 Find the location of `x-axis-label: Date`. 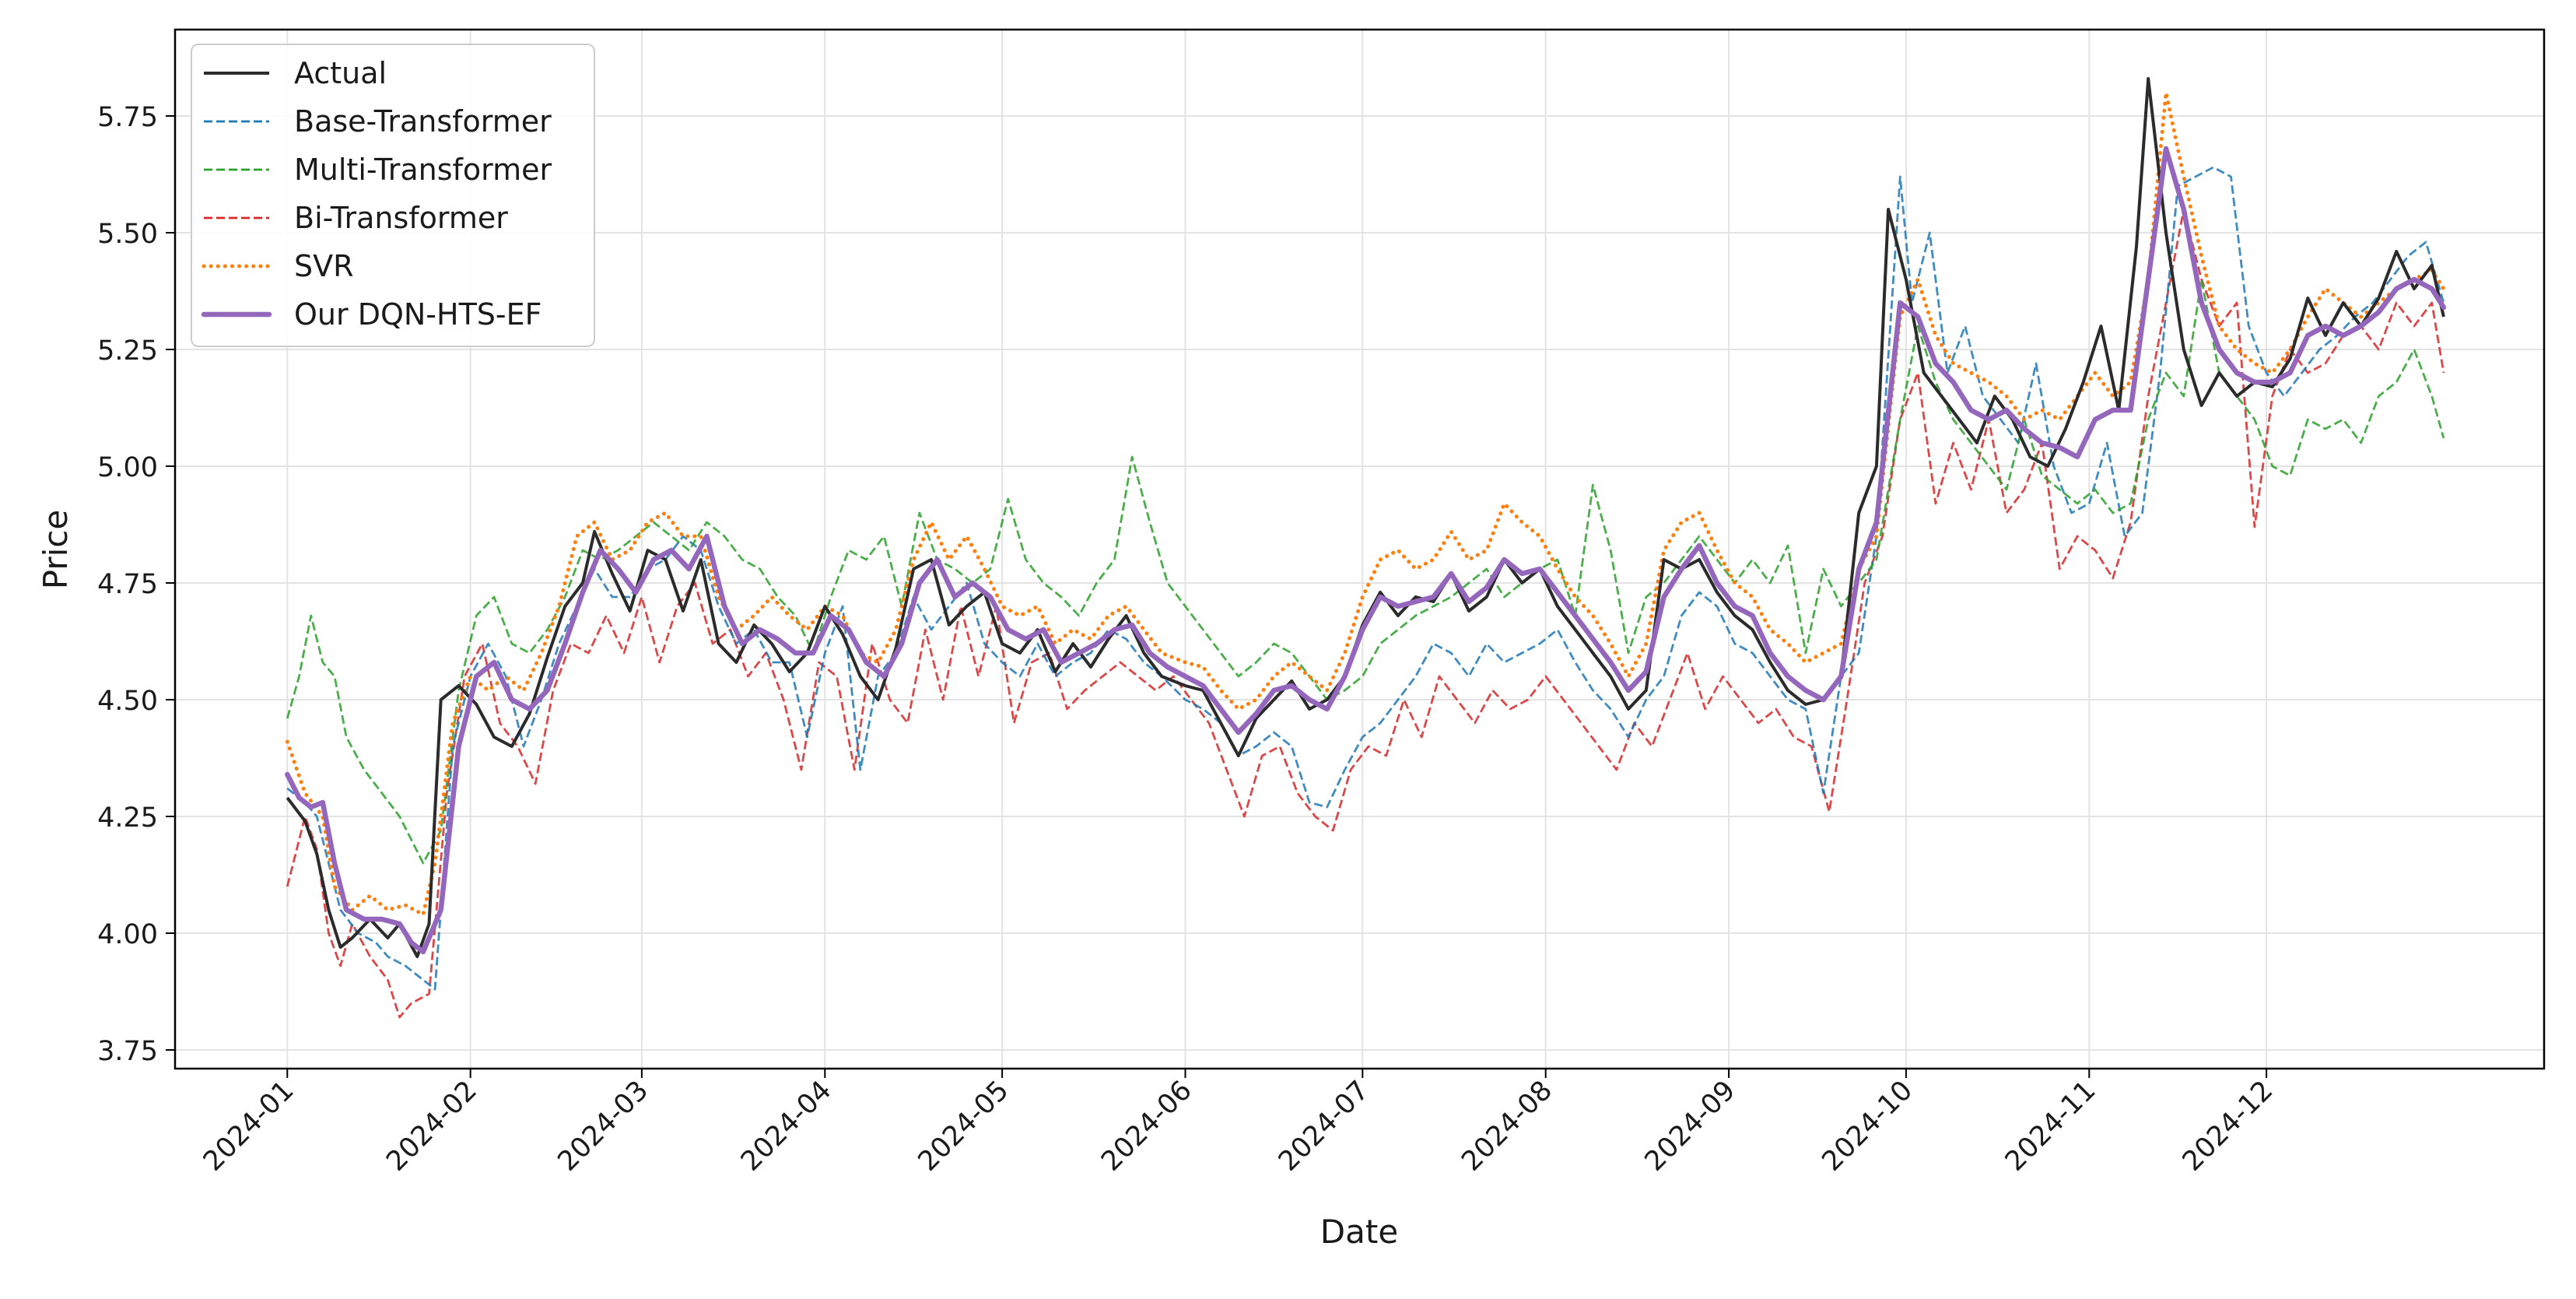

x-axis-label: Date is located at coordinates (1359, 1232).